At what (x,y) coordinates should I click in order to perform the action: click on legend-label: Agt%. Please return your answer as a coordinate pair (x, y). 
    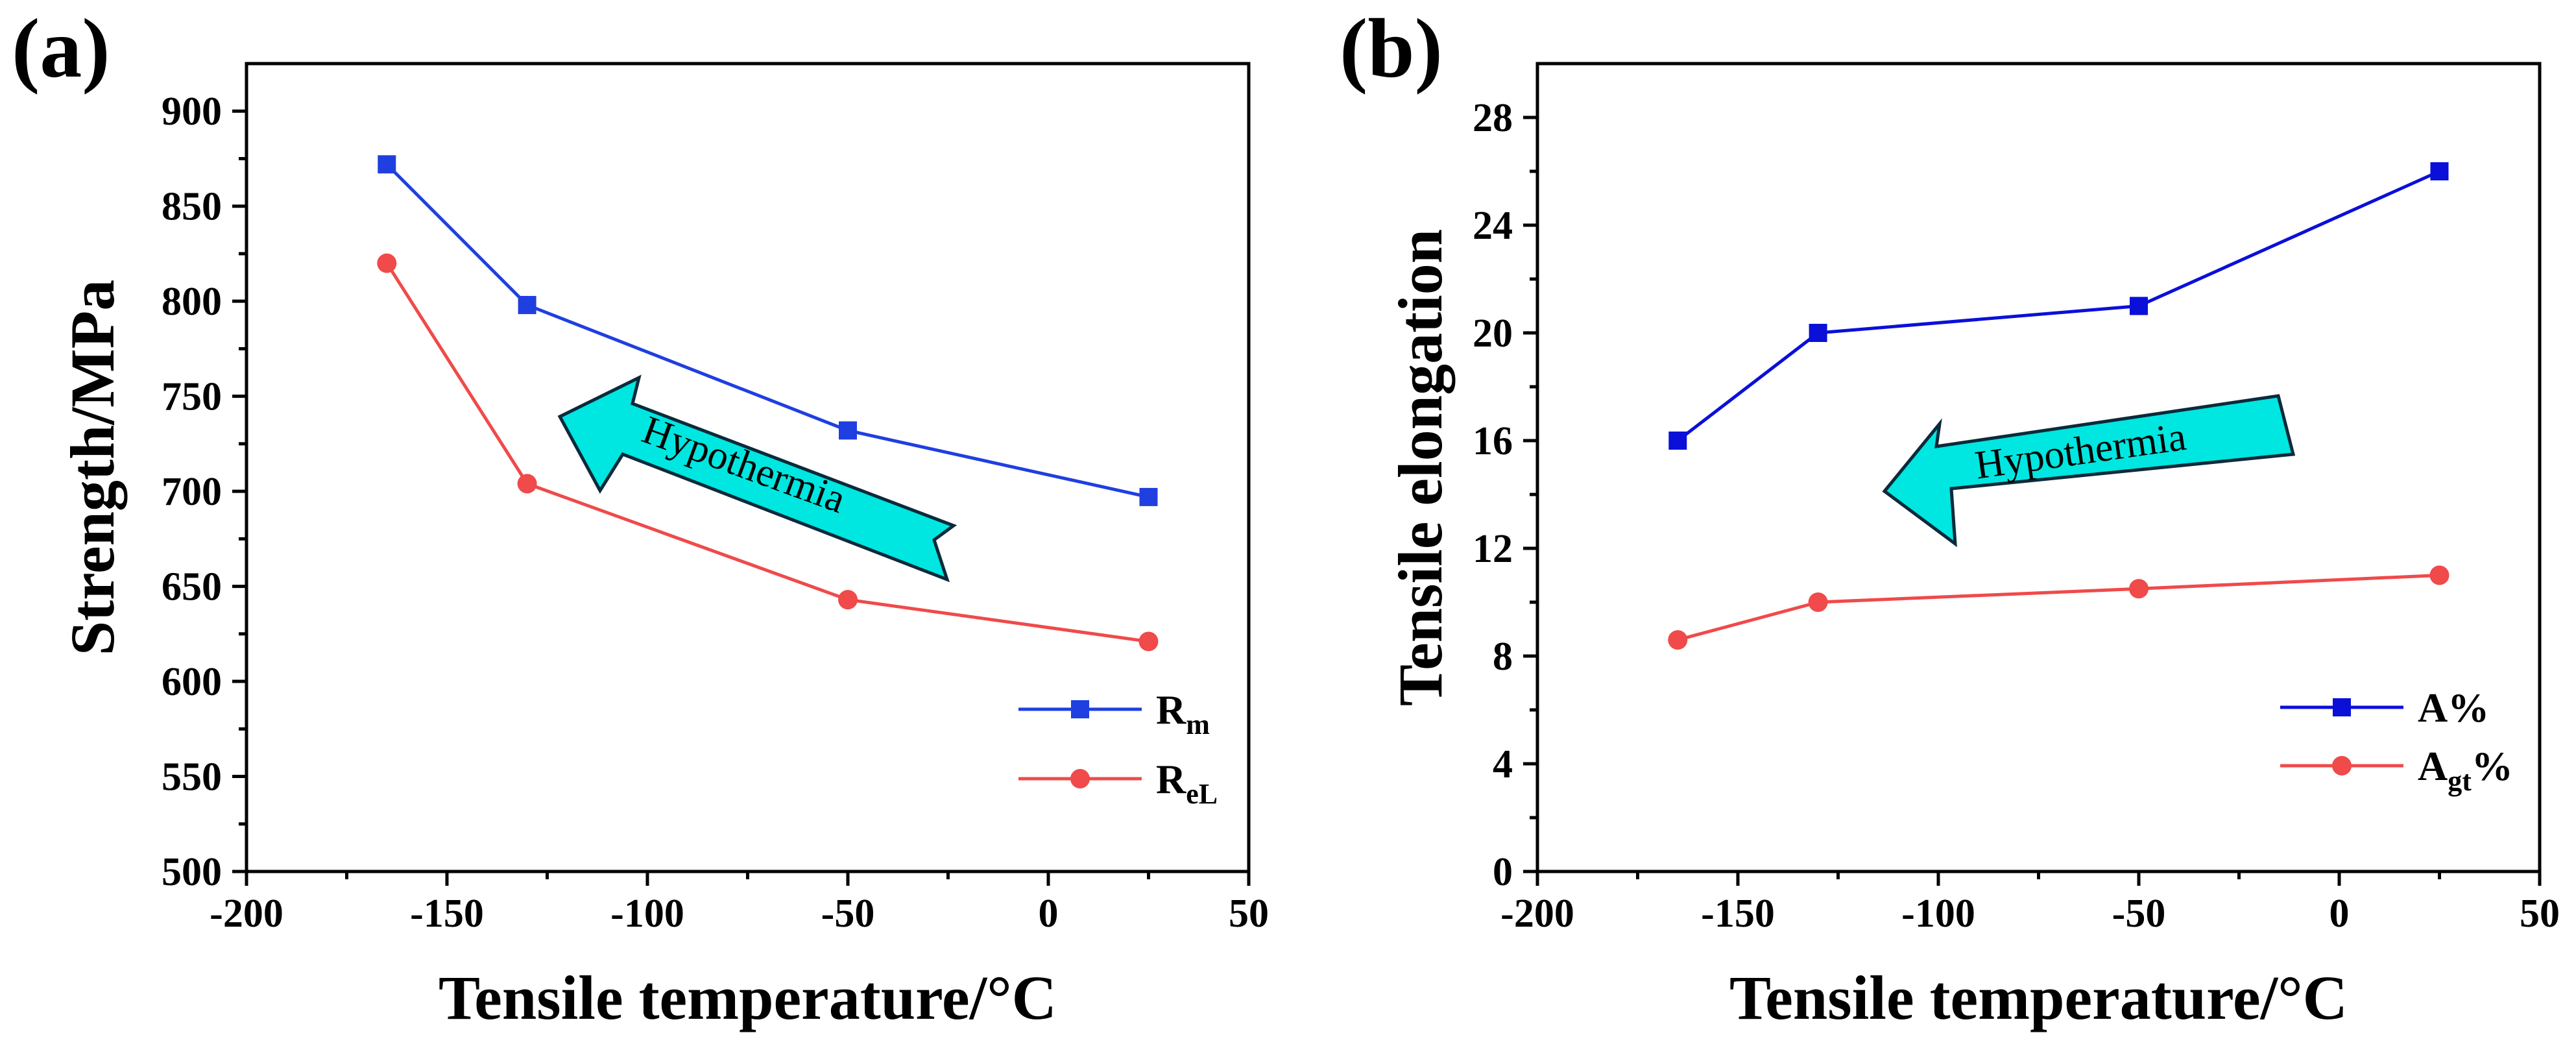
    Looking at the image, I should click on (2465, 770).